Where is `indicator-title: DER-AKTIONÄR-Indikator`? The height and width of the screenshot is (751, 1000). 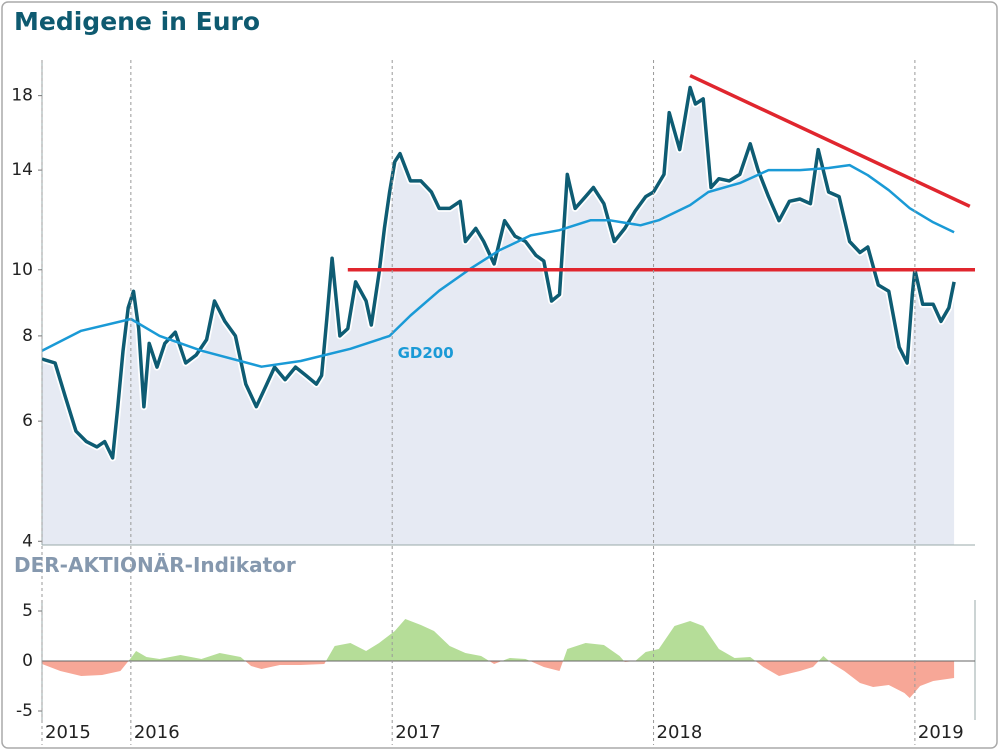
indicator-title: DER-AKTIONÄR-Indikator is located at coordinates (155, 565).